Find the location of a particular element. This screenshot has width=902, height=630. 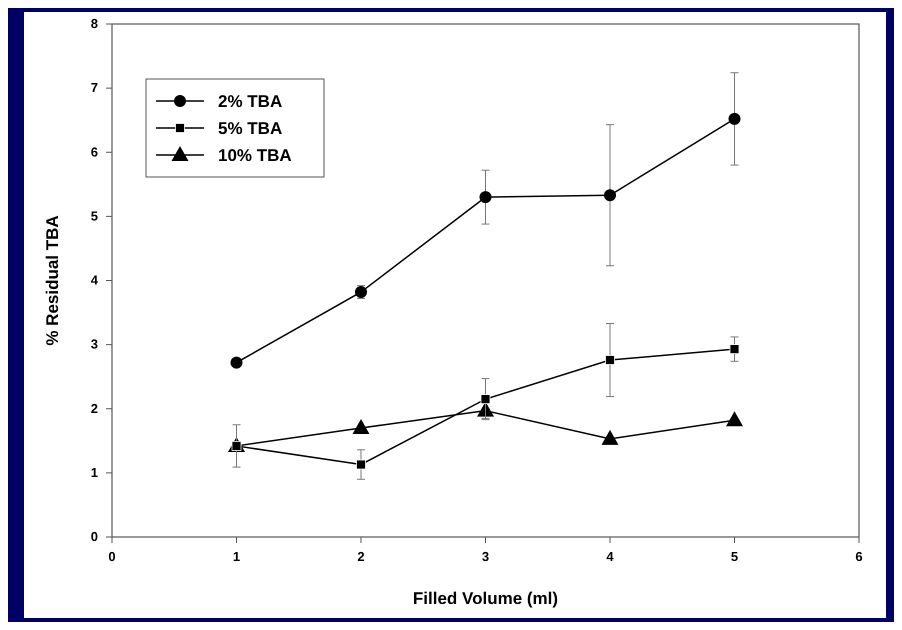

x-tick-label: 2 is located at coordinates (361, 556).